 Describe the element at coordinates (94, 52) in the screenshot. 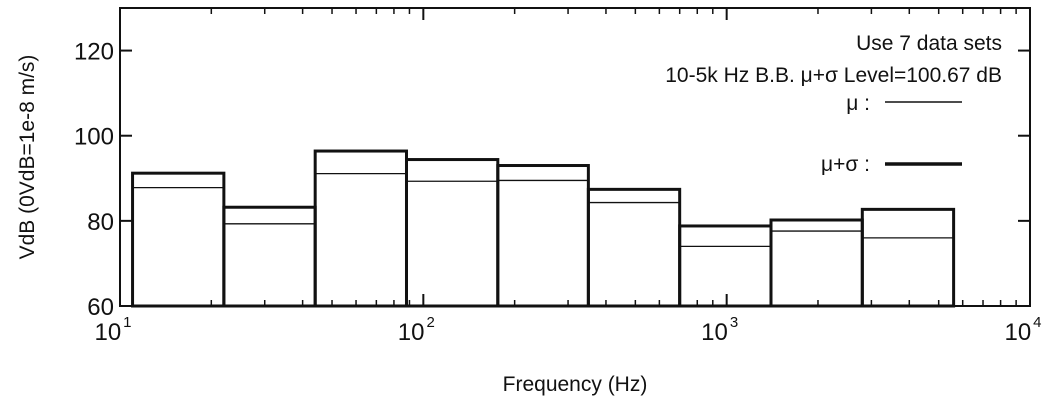

I see `y-tick-label: 120` at that location.